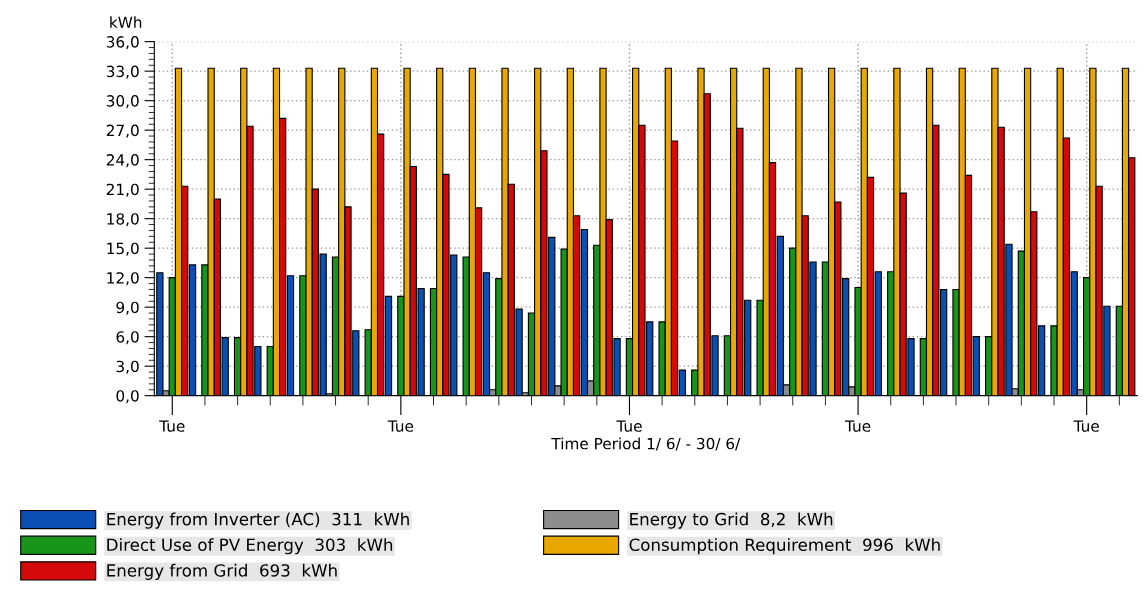  Describe the element at coordinates (123, 249) in the screenshot. I see `y-tick-label: 15,0` at that location.